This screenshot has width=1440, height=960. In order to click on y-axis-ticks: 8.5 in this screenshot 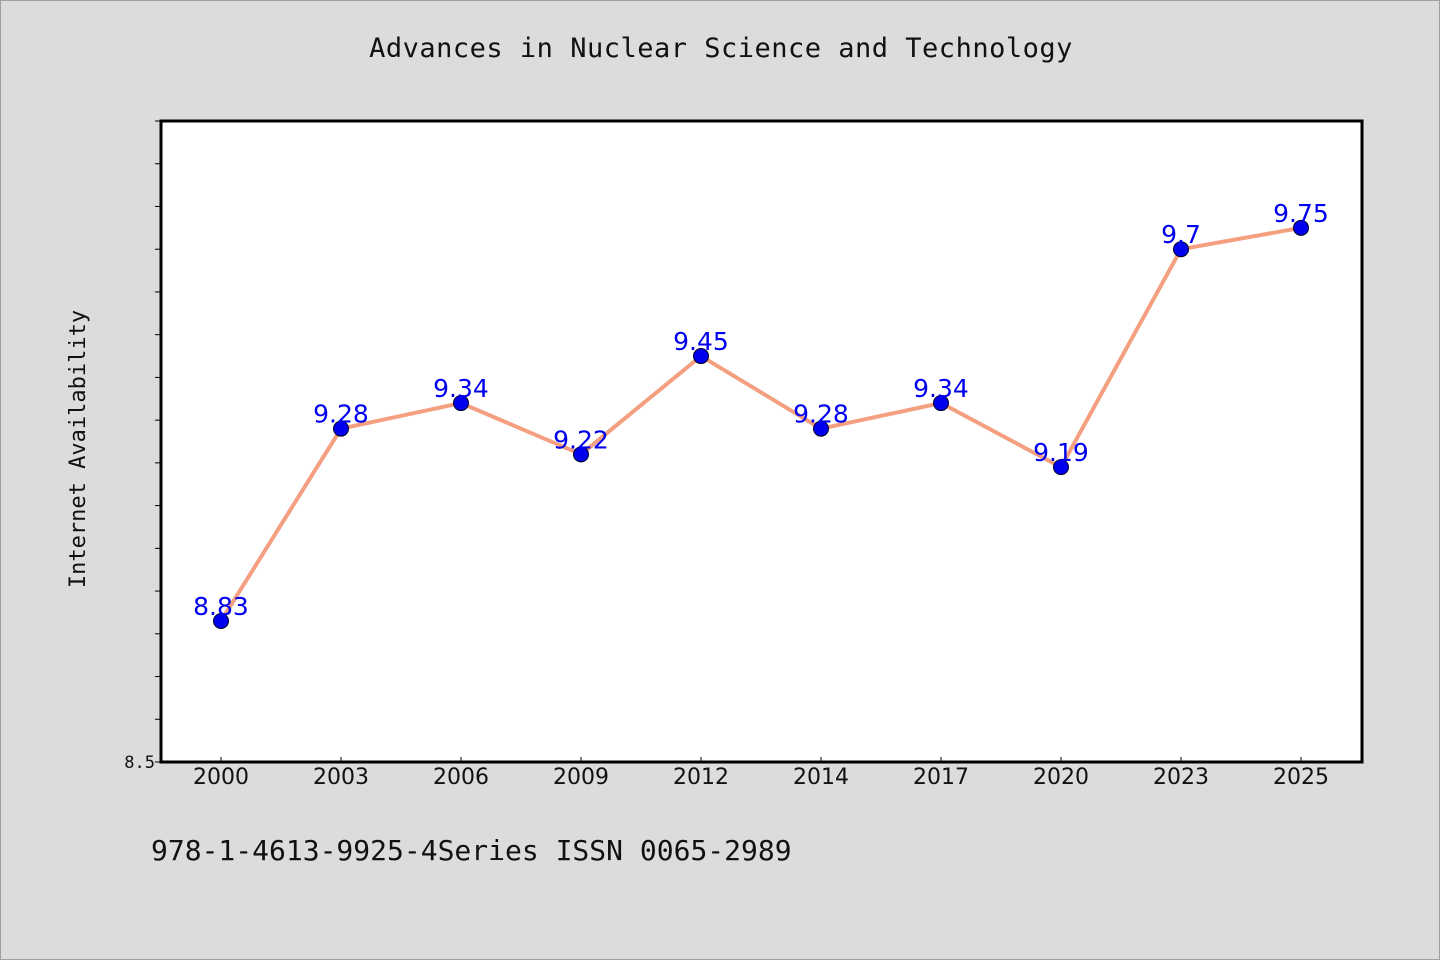, I will do `click(142, 446)`.